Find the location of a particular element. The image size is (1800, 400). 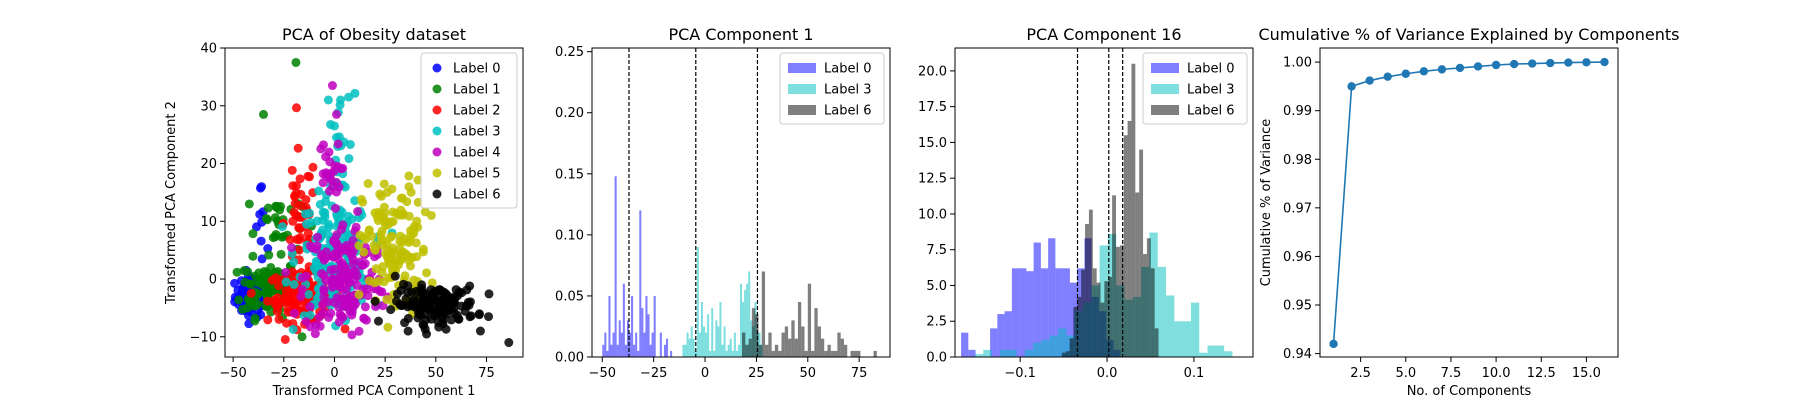

y-tick-label: 10 is located at coordinates (208, 222).